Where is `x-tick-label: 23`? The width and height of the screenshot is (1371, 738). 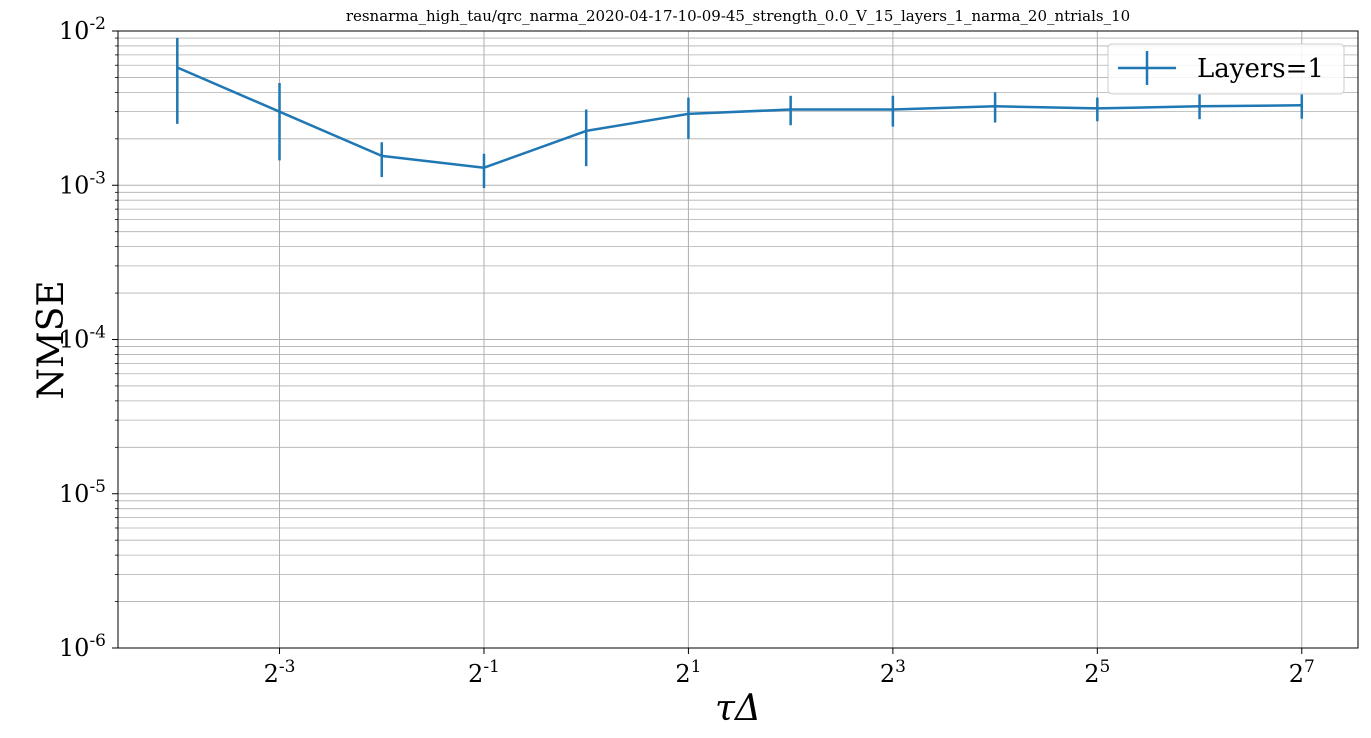 x-tick-label: 23 is located at coordinates (893, 672).